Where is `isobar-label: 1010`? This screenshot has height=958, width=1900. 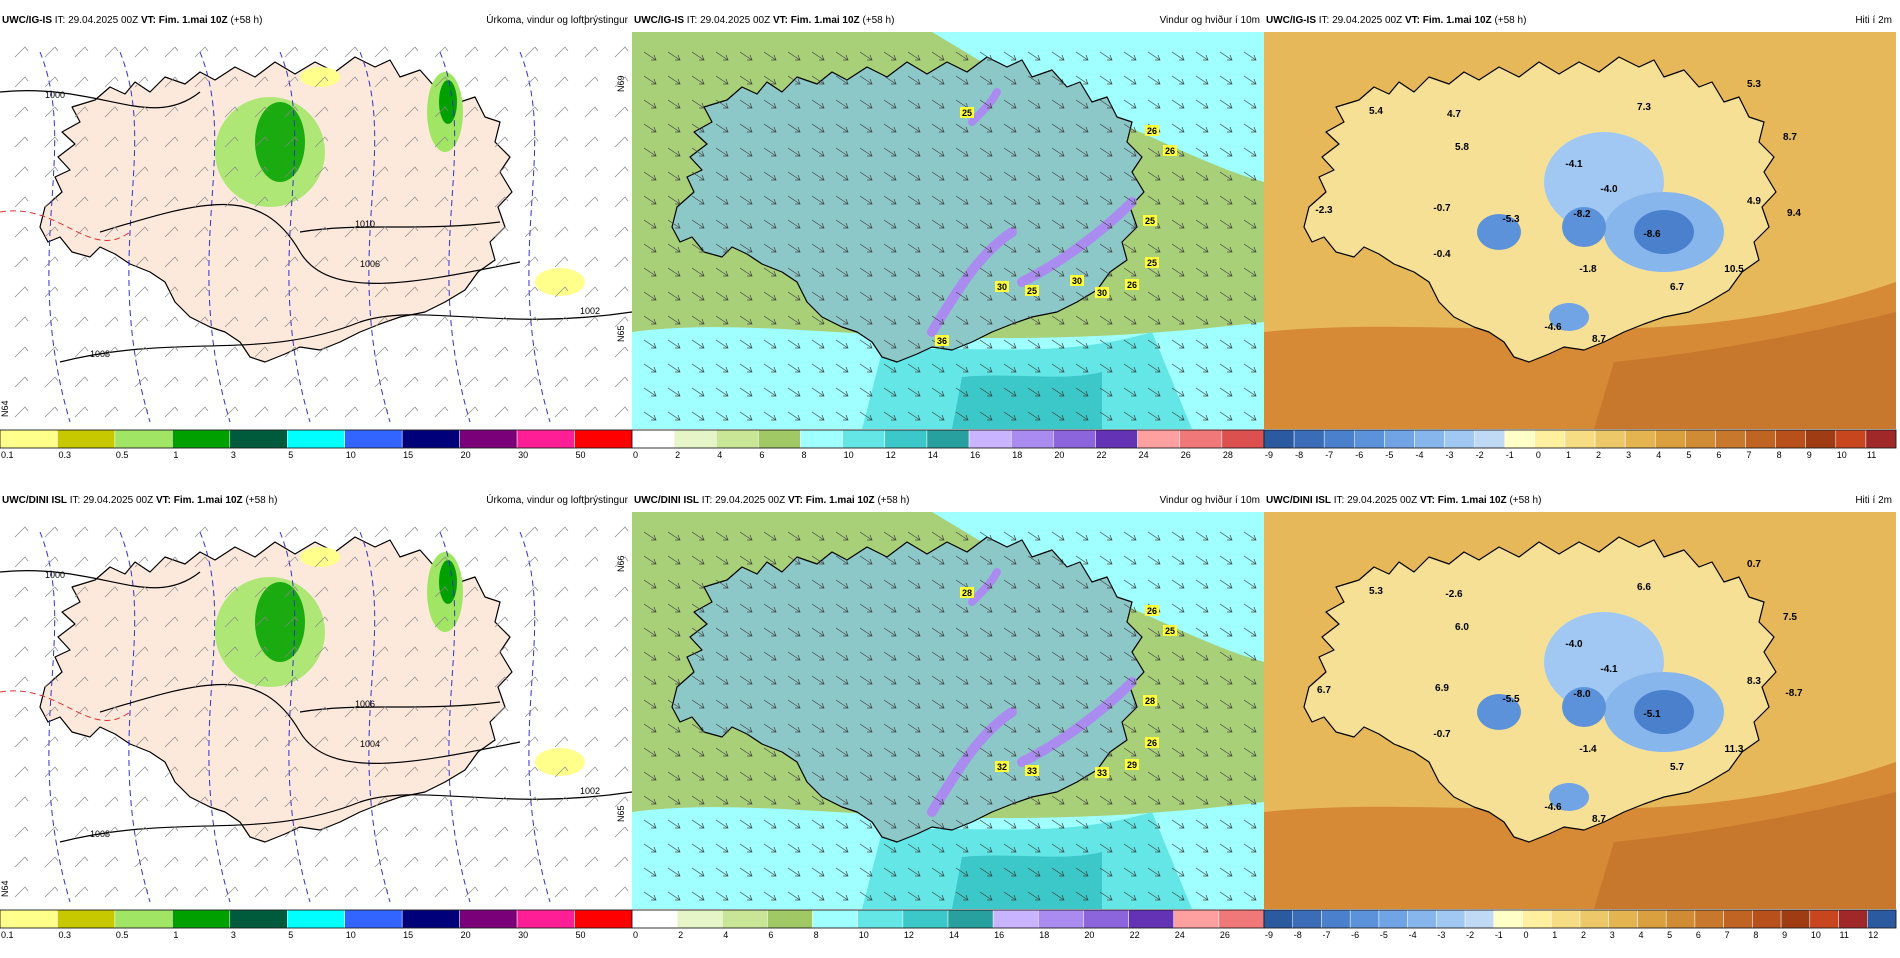 isobar-label: 1010 is located at coordinates (365, 224).